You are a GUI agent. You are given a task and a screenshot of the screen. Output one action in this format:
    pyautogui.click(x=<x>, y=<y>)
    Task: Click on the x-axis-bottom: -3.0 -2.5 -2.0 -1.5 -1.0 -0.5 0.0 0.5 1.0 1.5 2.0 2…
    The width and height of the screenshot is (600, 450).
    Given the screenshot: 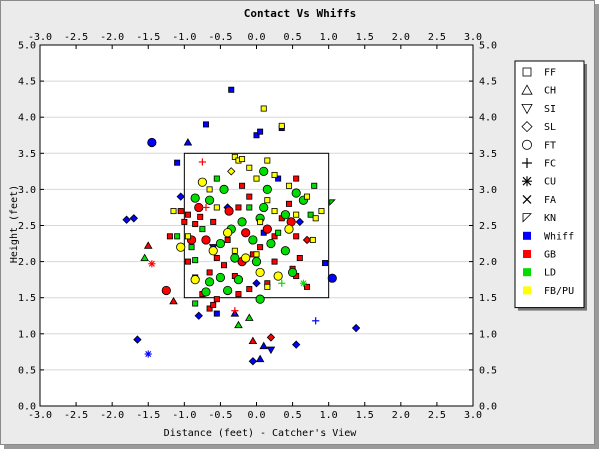 What is the action you would take?
    pyautogui.click(x=255, y=411)
    